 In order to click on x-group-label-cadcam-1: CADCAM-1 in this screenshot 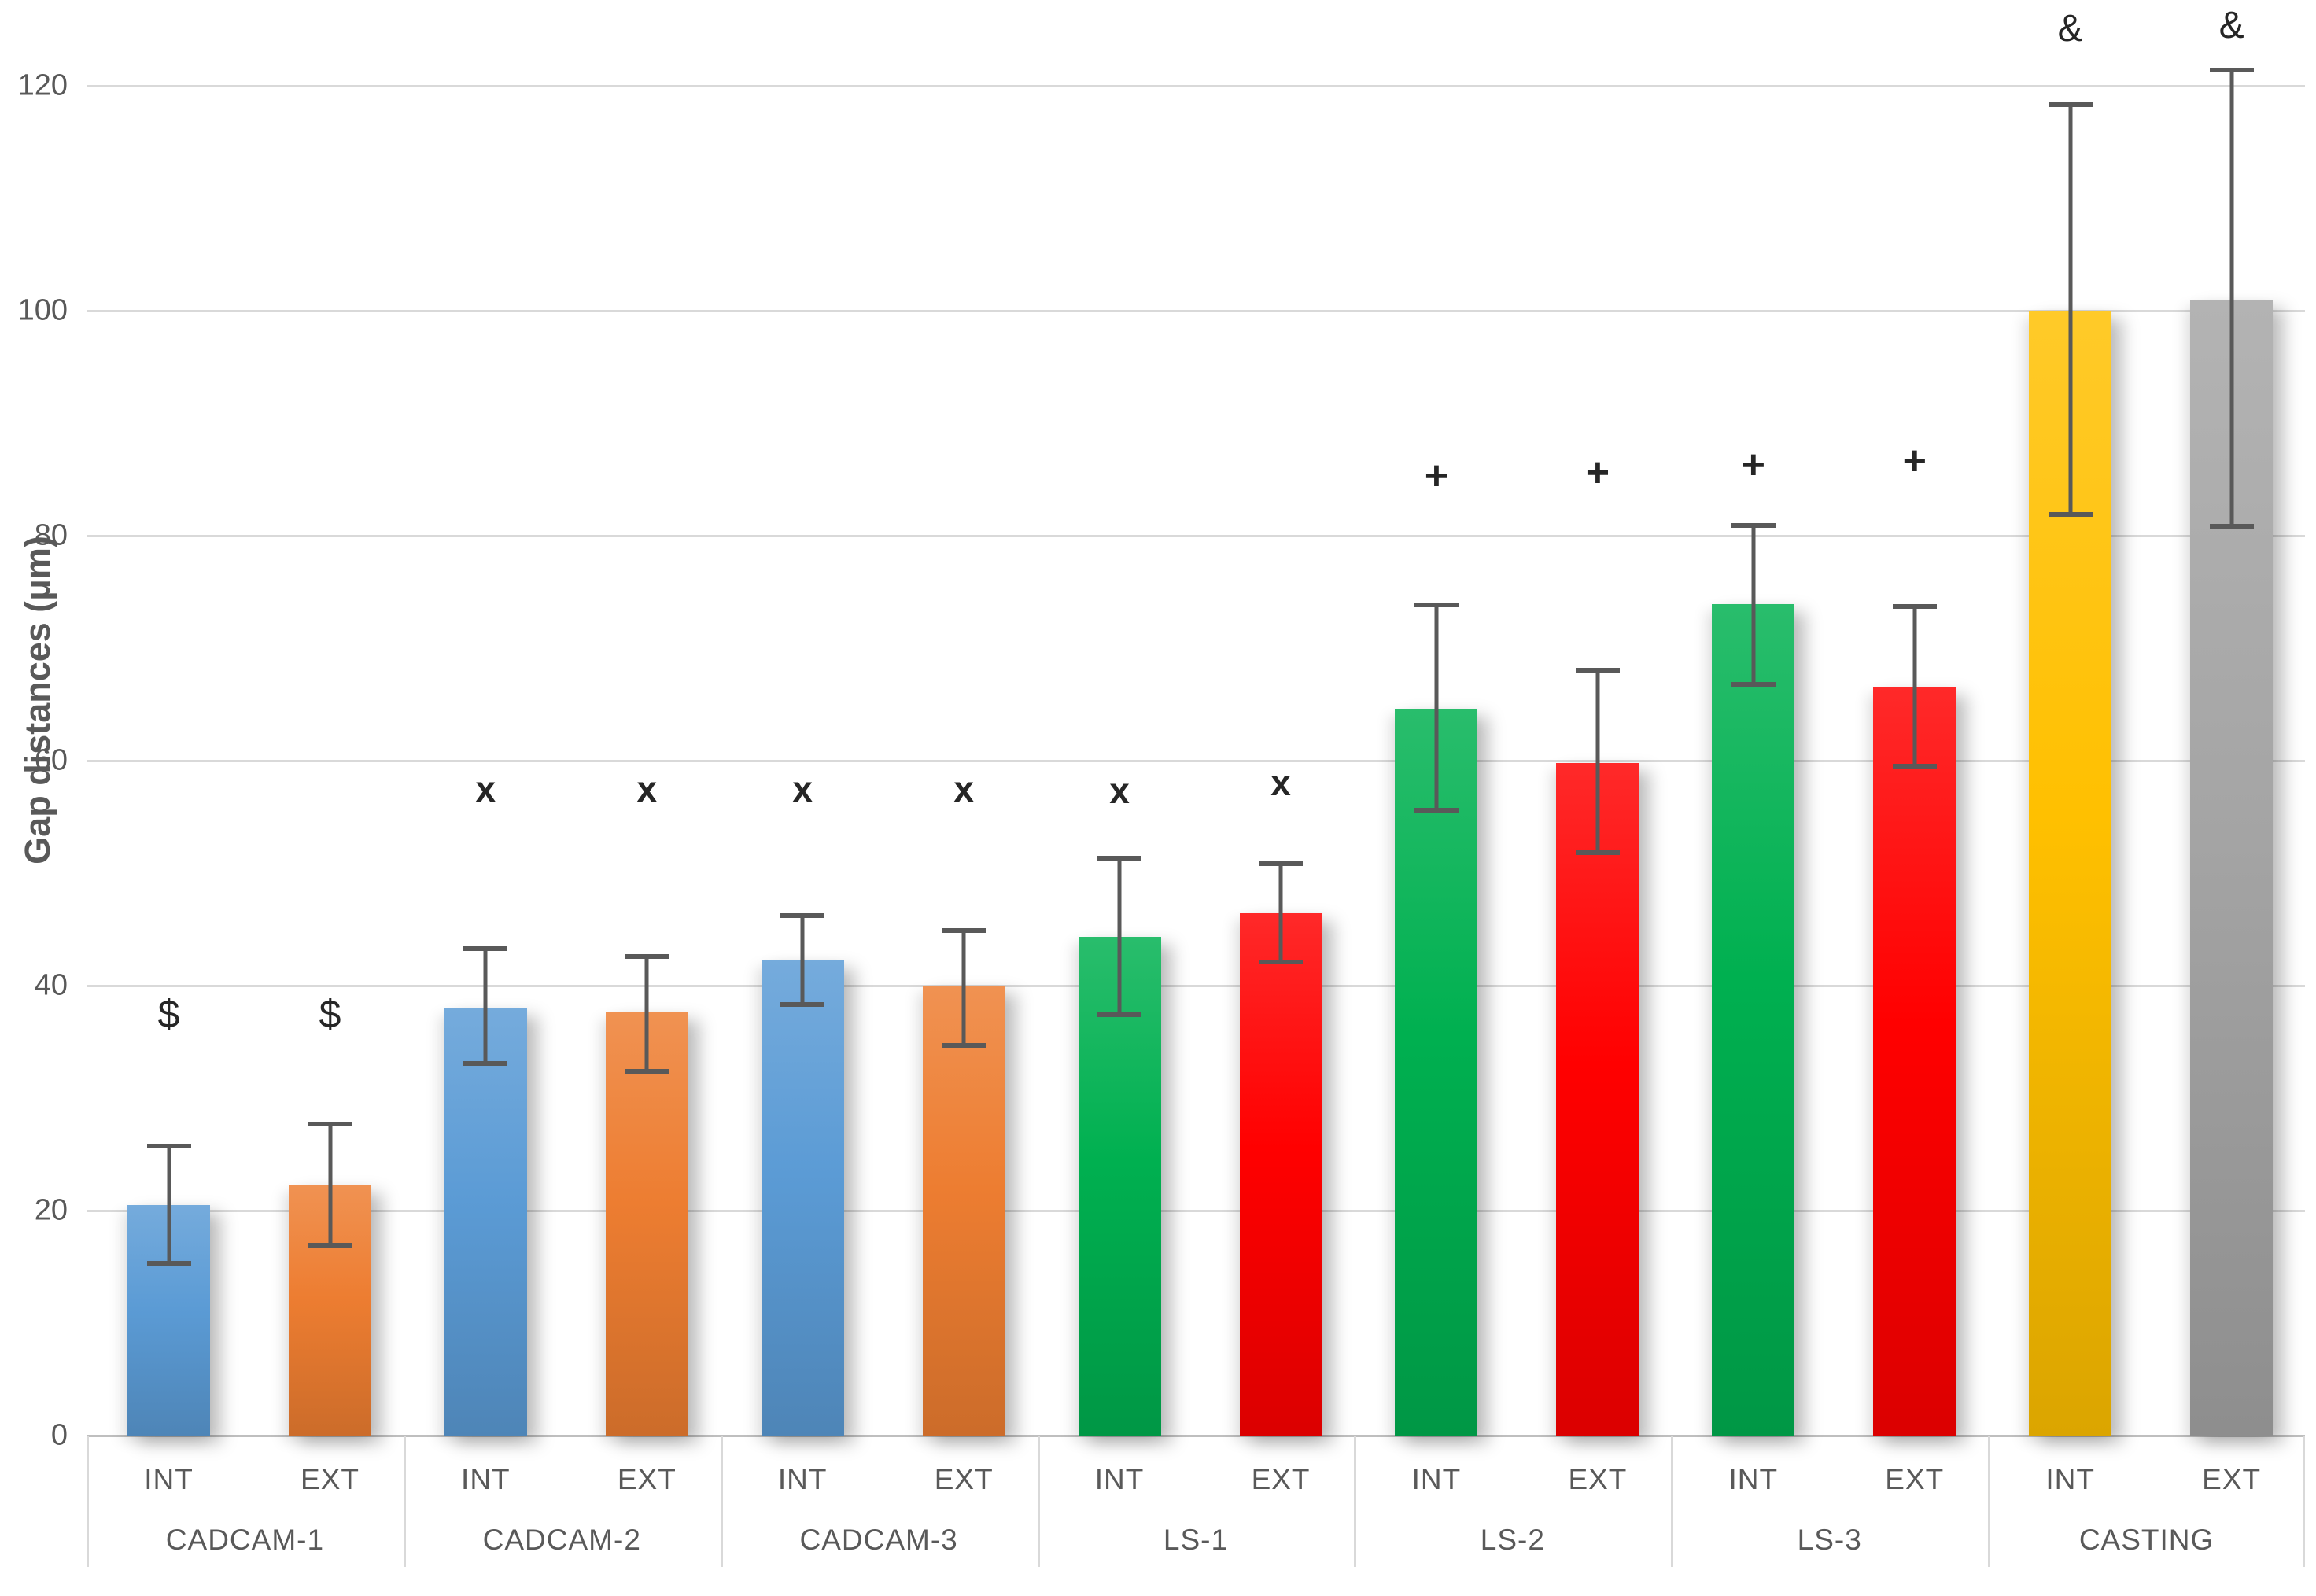, I will do `click(245, 1540)`.